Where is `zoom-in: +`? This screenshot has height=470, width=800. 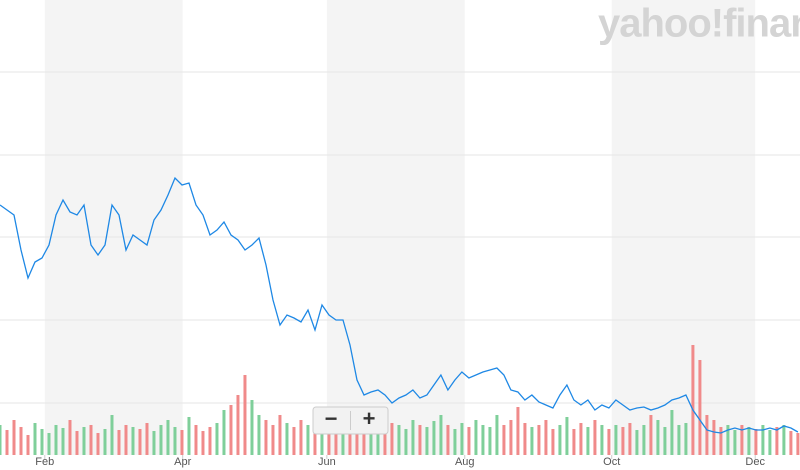 zoom-in: + is located at coordinates (369, 418).